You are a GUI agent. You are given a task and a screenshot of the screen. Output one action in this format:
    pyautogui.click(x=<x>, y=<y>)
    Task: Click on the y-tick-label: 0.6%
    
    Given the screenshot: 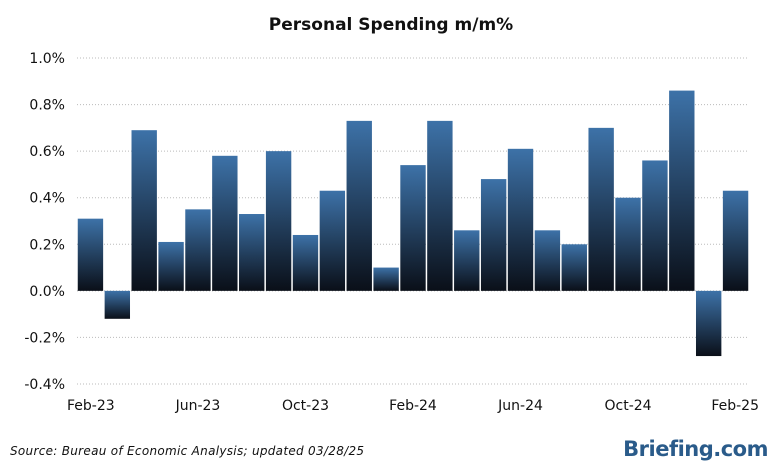 What is the action you would take?
    pyautogui.click(x=47, y=152)
    